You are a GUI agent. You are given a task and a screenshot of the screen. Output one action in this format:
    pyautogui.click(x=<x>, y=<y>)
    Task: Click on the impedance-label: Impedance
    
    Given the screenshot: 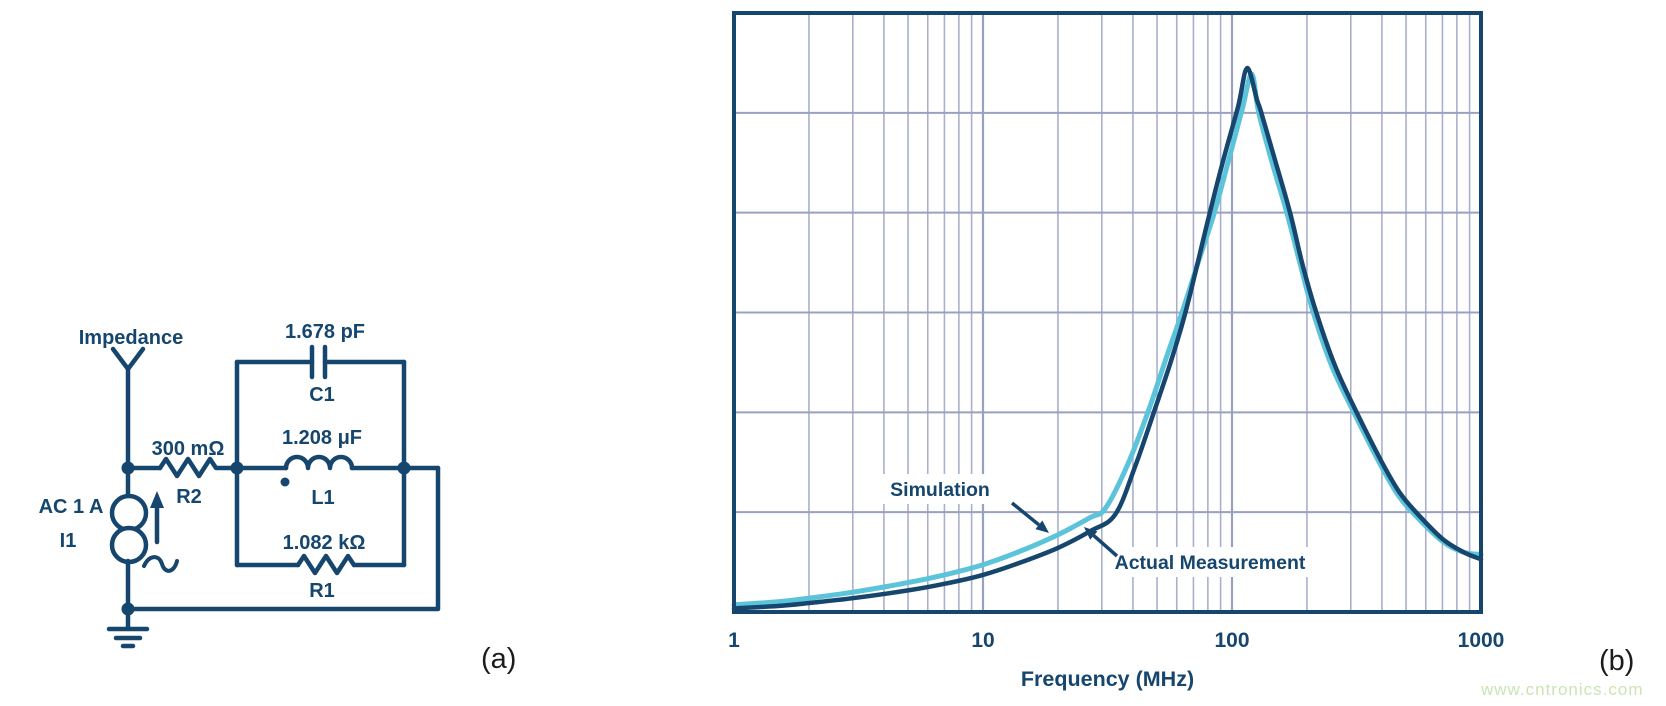 What is the action you would take?
    pyautogui.click(x=131, y=338)
    